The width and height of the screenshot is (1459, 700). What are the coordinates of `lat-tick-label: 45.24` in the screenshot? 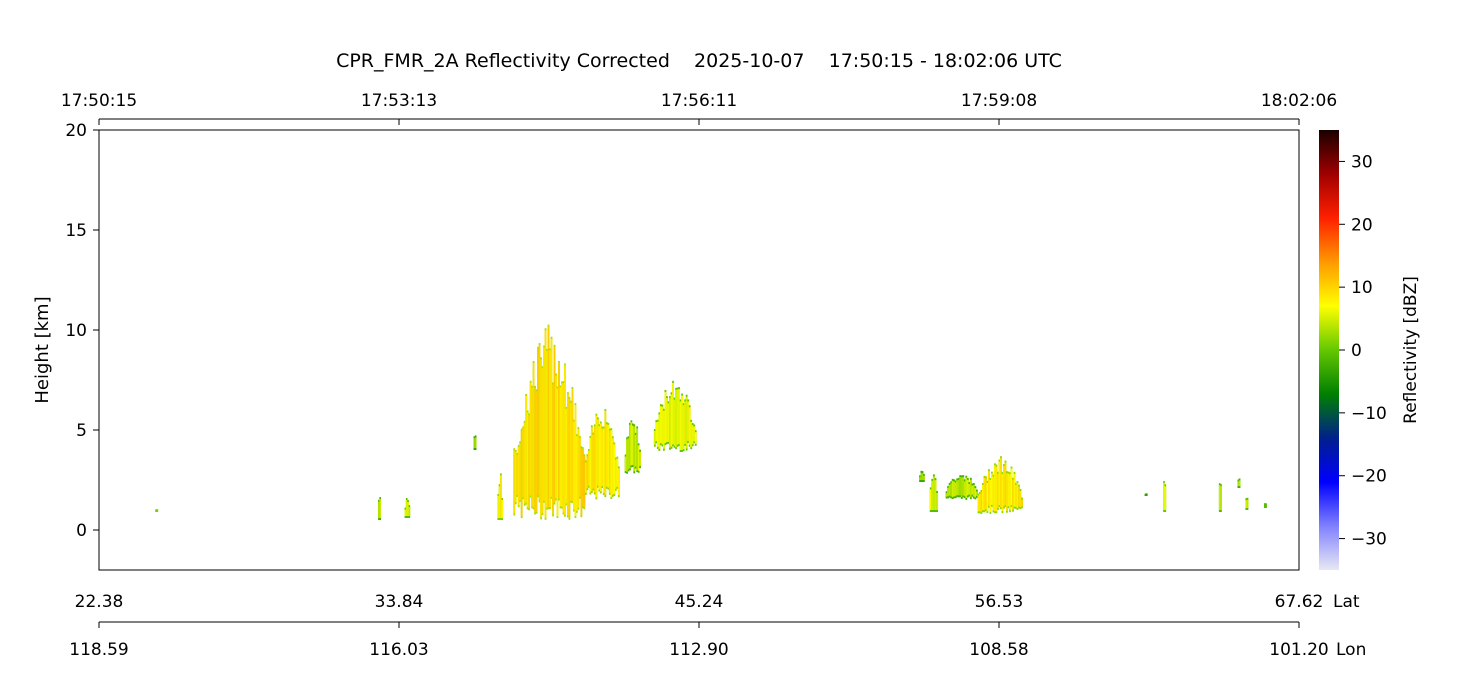 It's located at (699, 602).